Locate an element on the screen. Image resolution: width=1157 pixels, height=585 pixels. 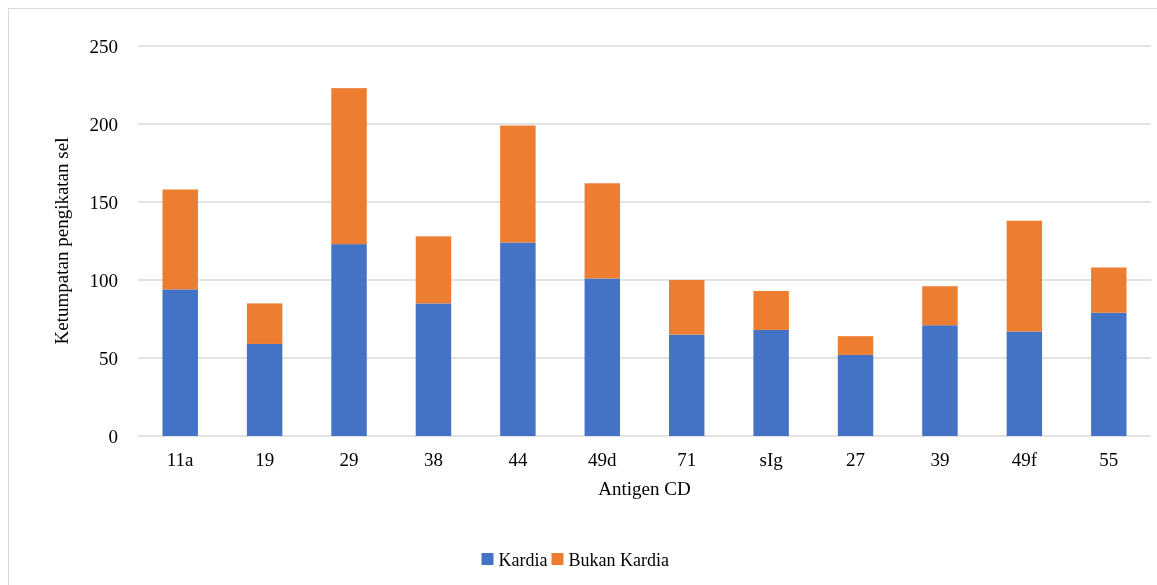
x-tick-label: 44 is located at coordinates (518, 459).